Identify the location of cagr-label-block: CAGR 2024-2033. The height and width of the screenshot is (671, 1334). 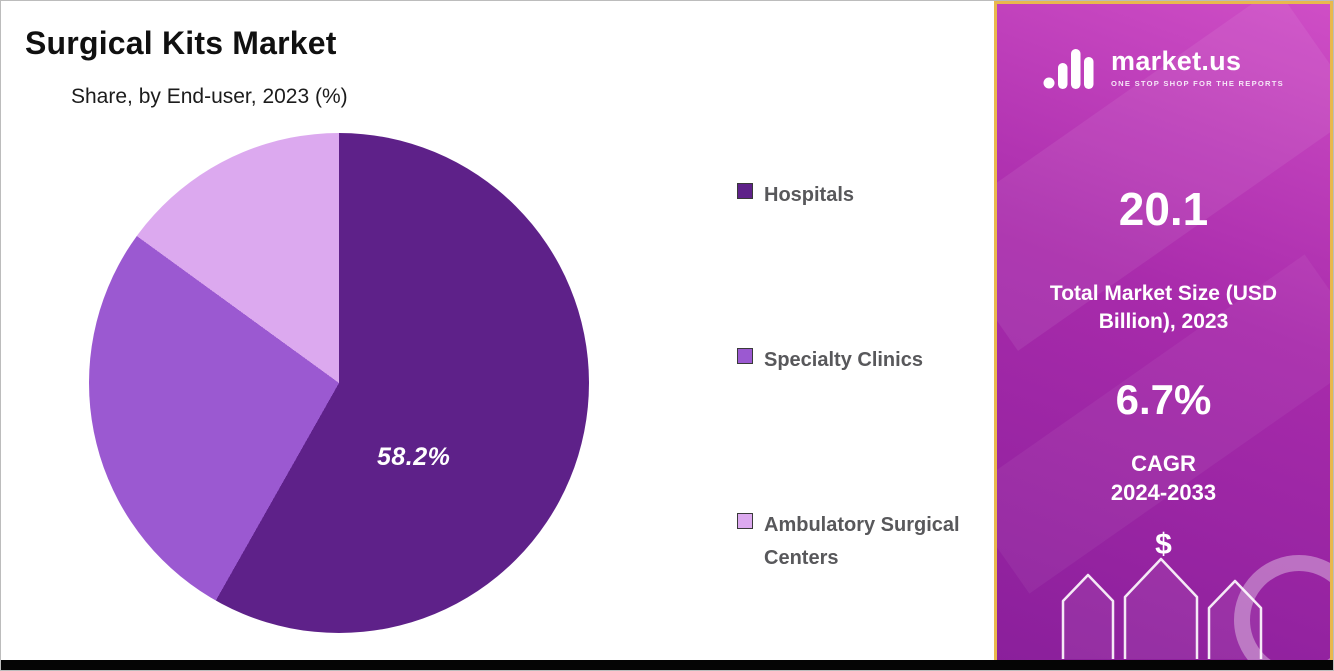
(1163, 478).